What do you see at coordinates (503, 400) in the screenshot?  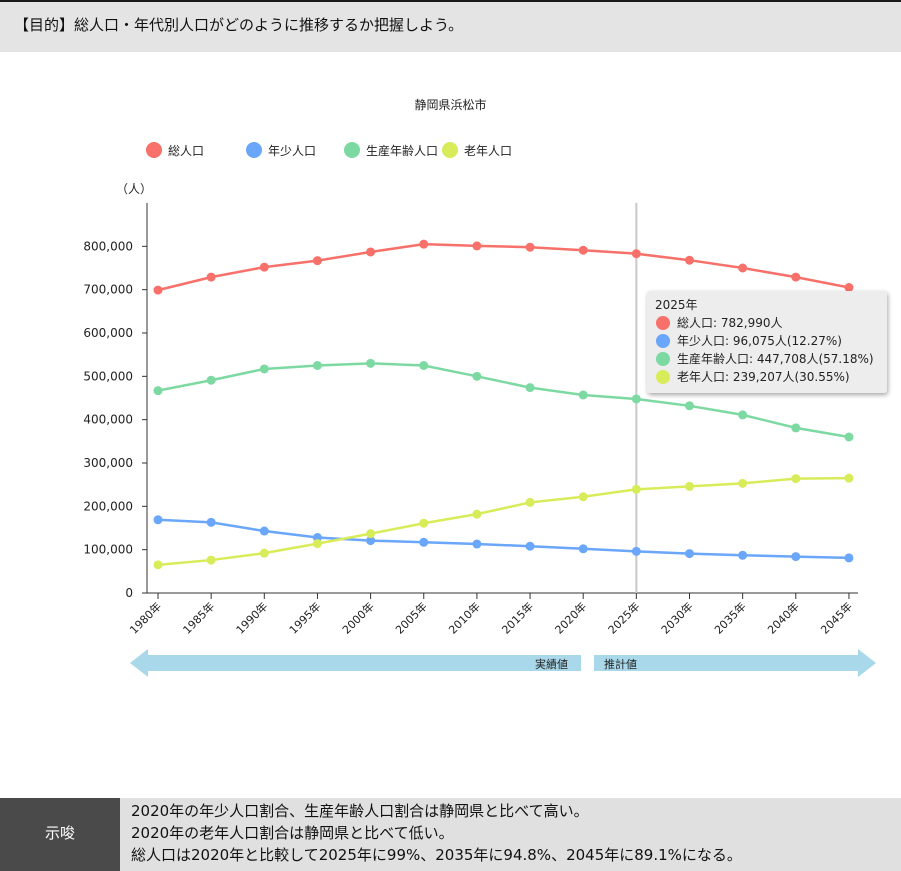 I see `series-line-working-age` at bounding box center [503, 400].